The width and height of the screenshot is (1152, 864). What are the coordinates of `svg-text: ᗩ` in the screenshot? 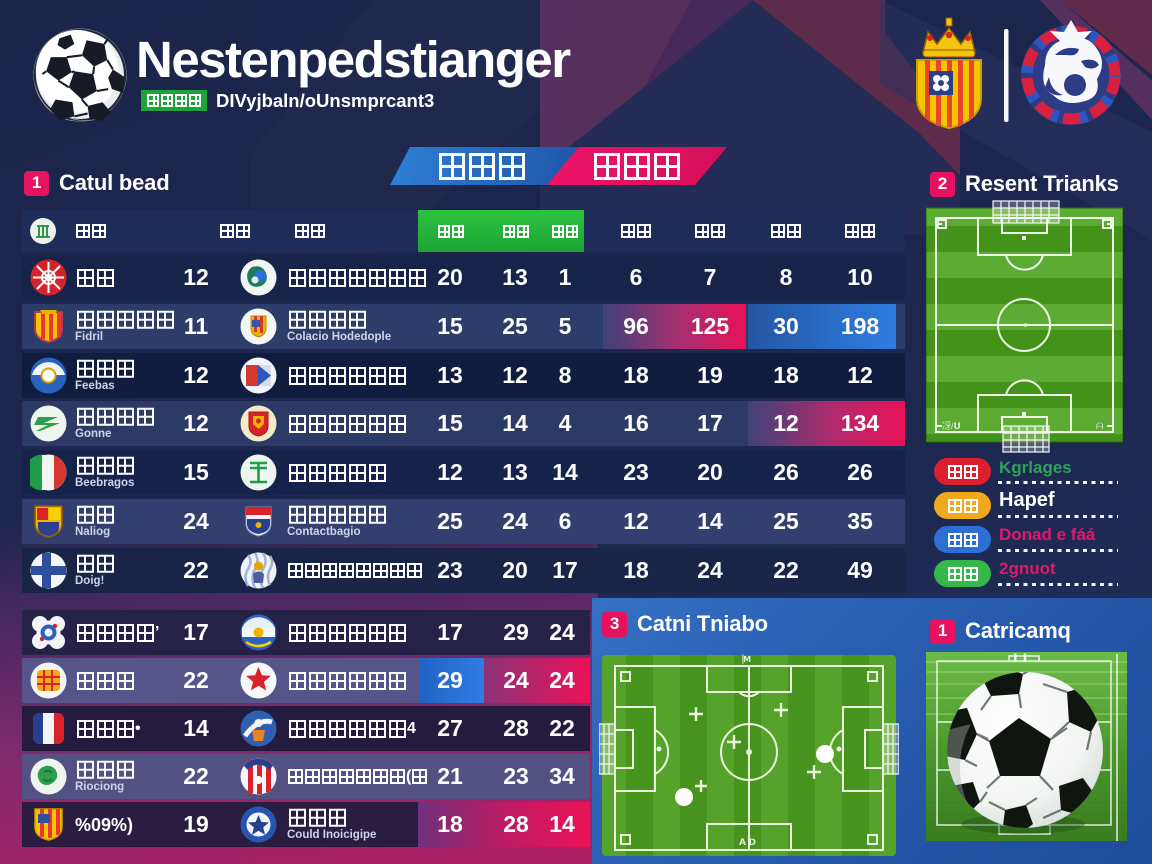 It's located at (1100, 426).